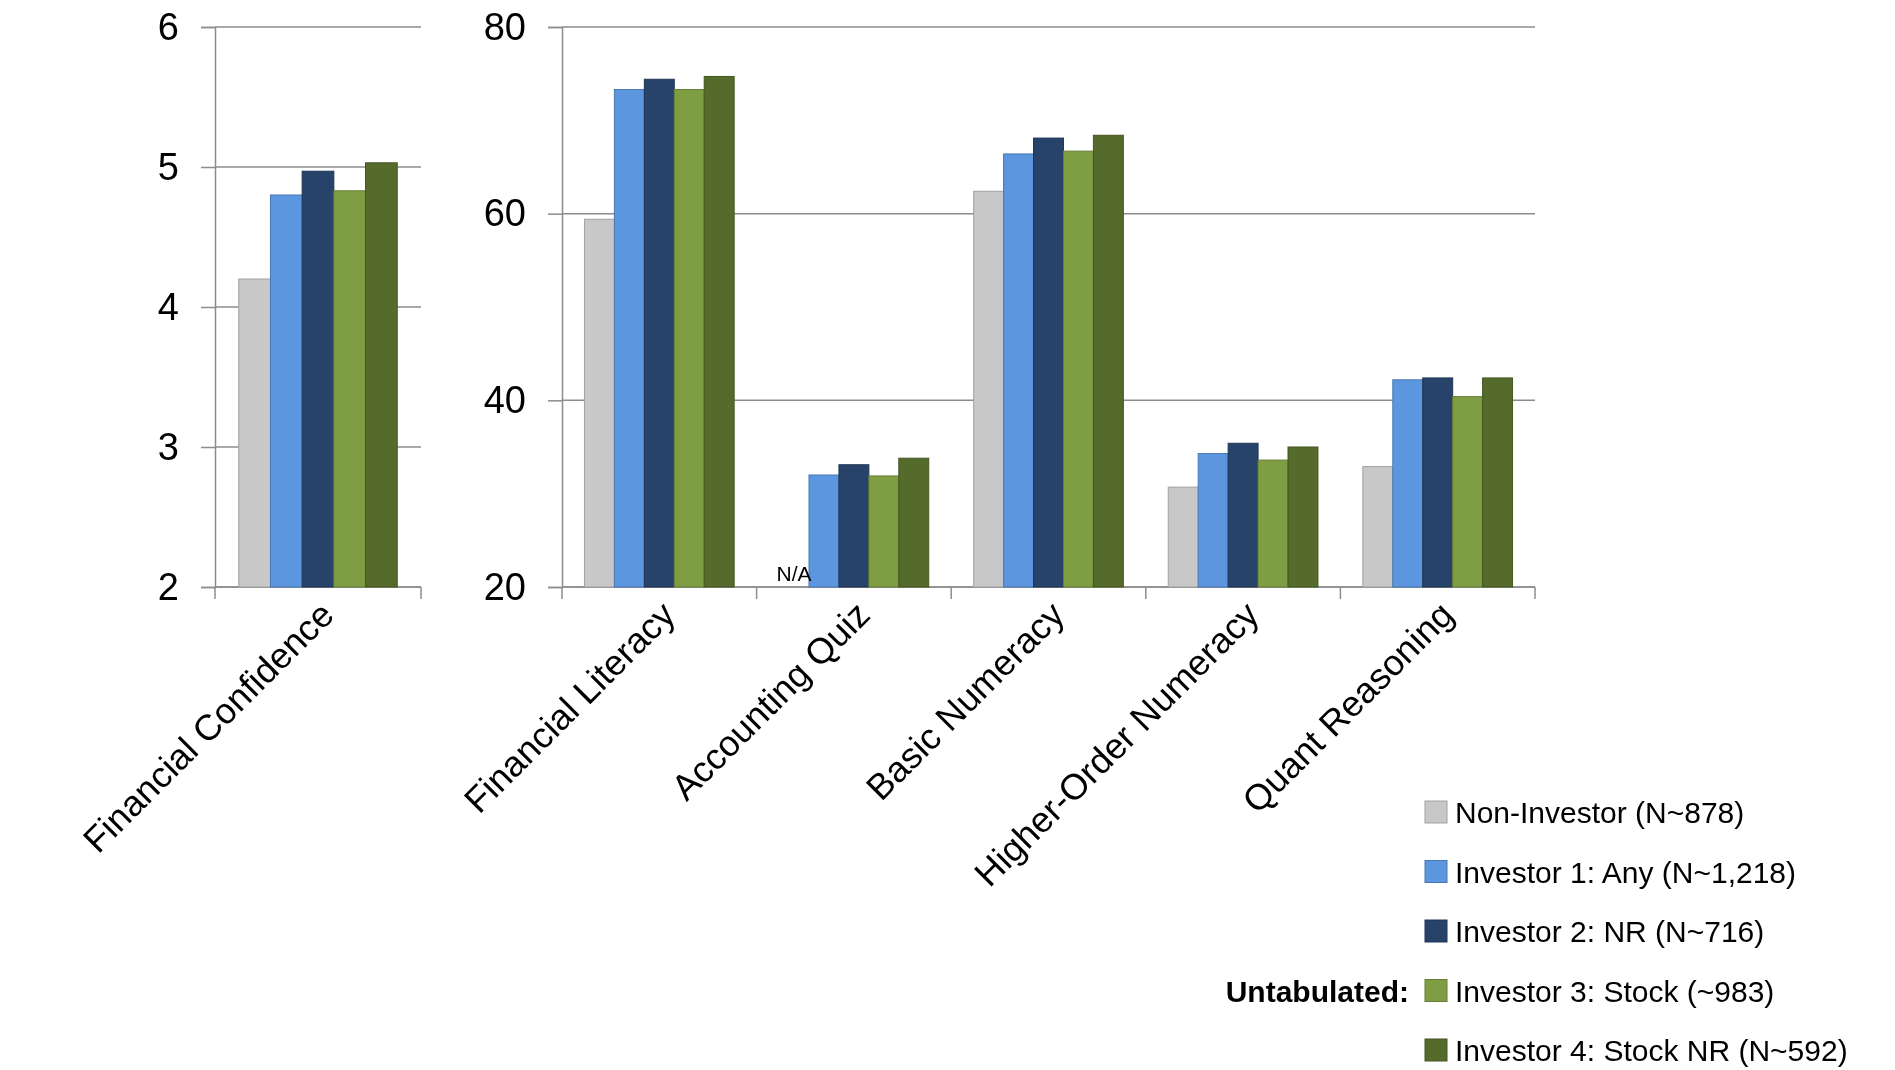 This screenshot has width=1895, height=1070. I want to click on legend-label: Investor 1: Any (N~1,218), so click(1626, 872).